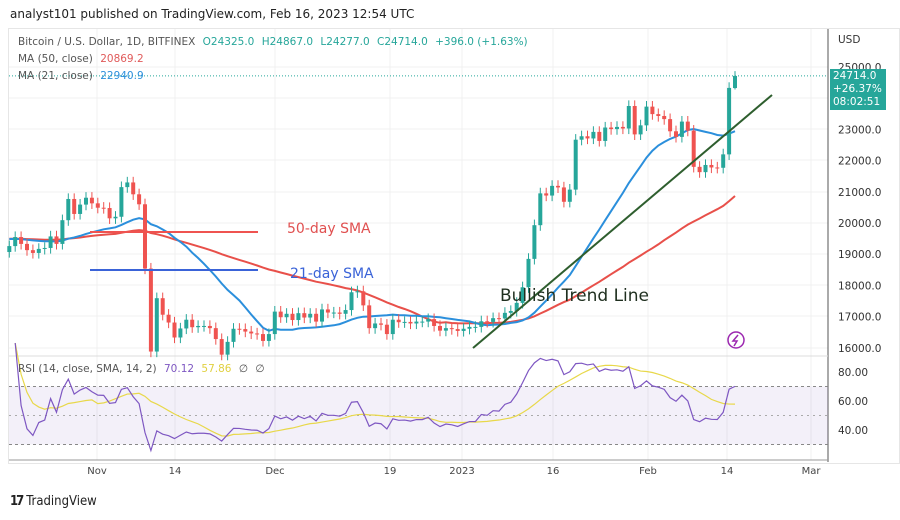 The height and width of the screenshot is (520, 900). I want to click on ma50-value: 20869.2, so click(122, 59).